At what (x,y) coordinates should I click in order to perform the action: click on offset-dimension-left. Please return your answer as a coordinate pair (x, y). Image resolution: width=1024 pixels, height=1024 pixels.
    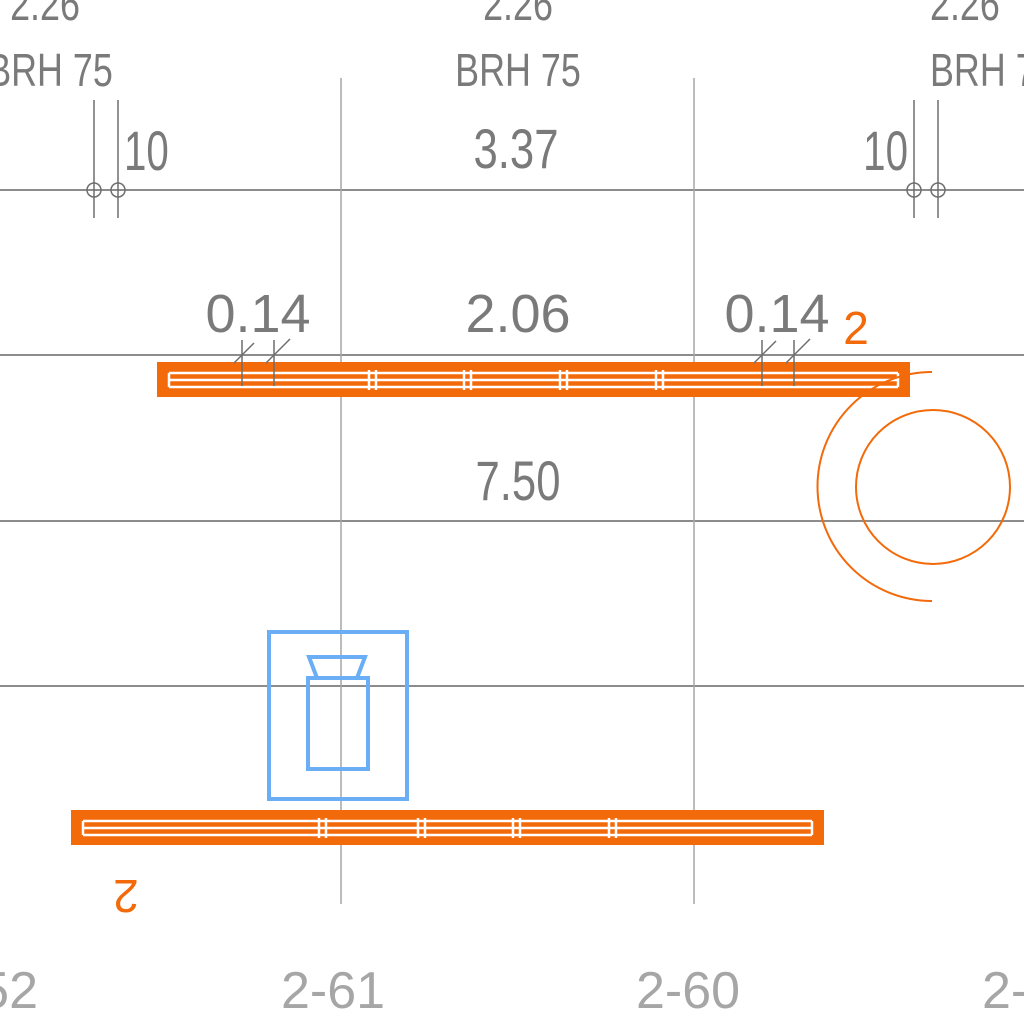
    Looking at the image, I should click on (106, 159).